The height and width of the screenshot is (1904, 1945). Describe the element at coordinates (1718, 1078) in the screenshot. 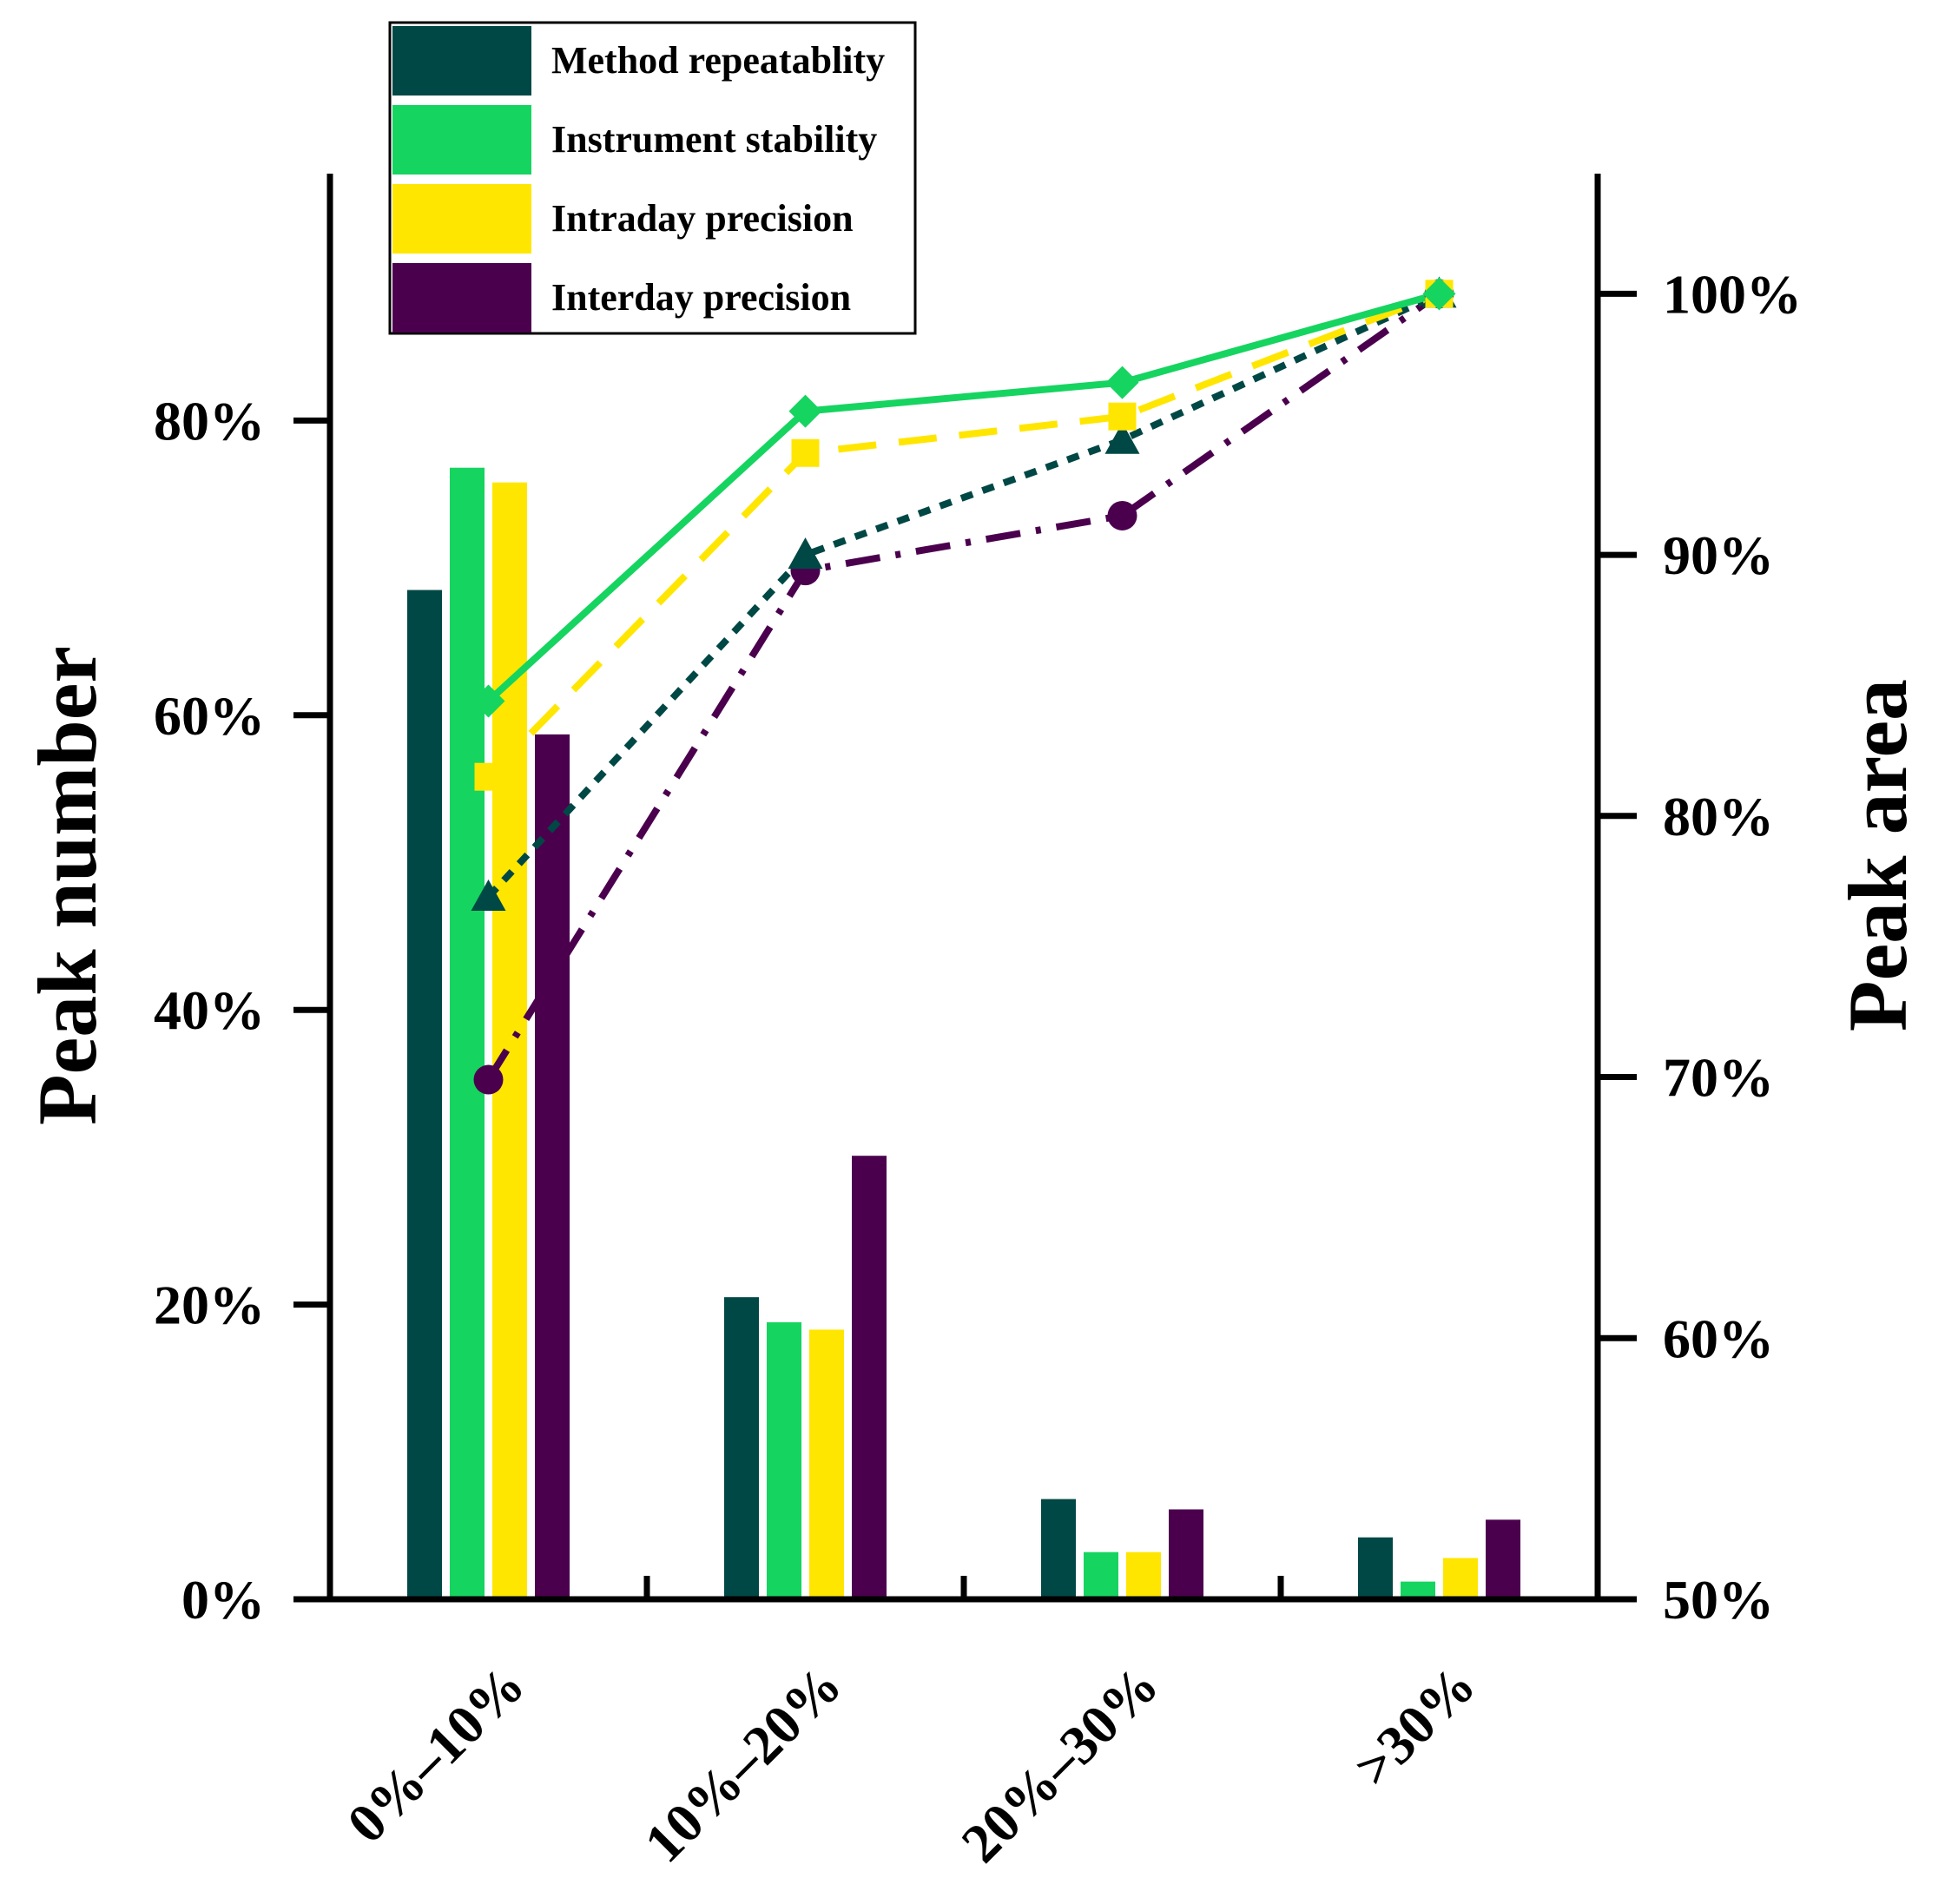

I see `right-tick-label: 70%` at that location.